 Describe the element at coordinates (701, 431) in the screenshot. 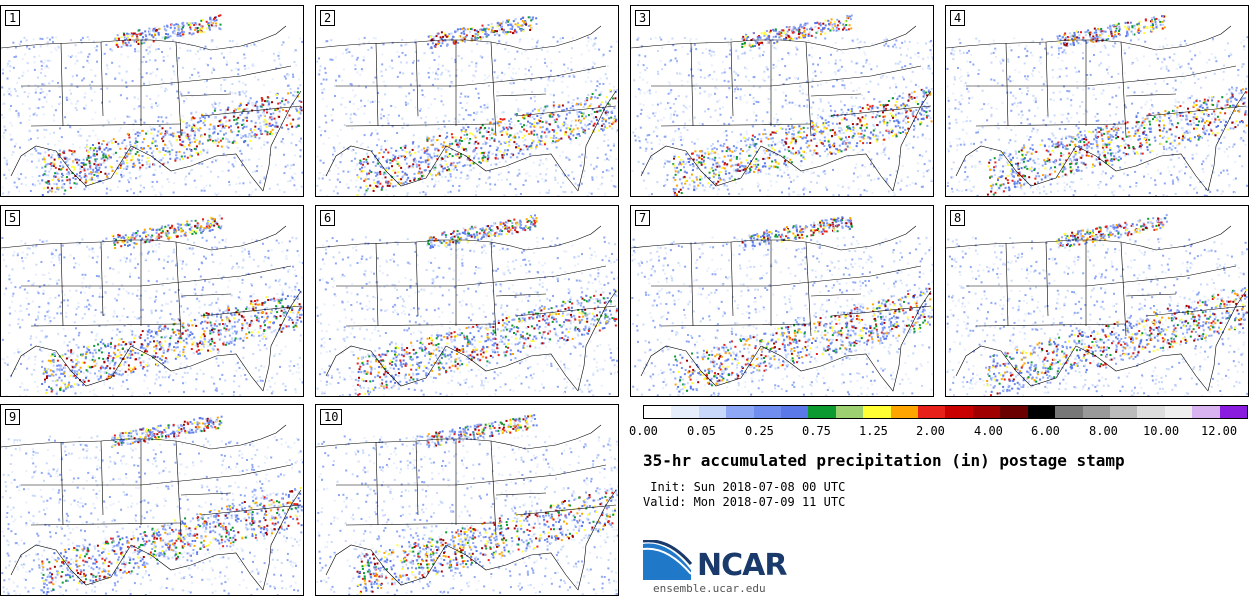

I see `tick-label: 0.05` at that location.